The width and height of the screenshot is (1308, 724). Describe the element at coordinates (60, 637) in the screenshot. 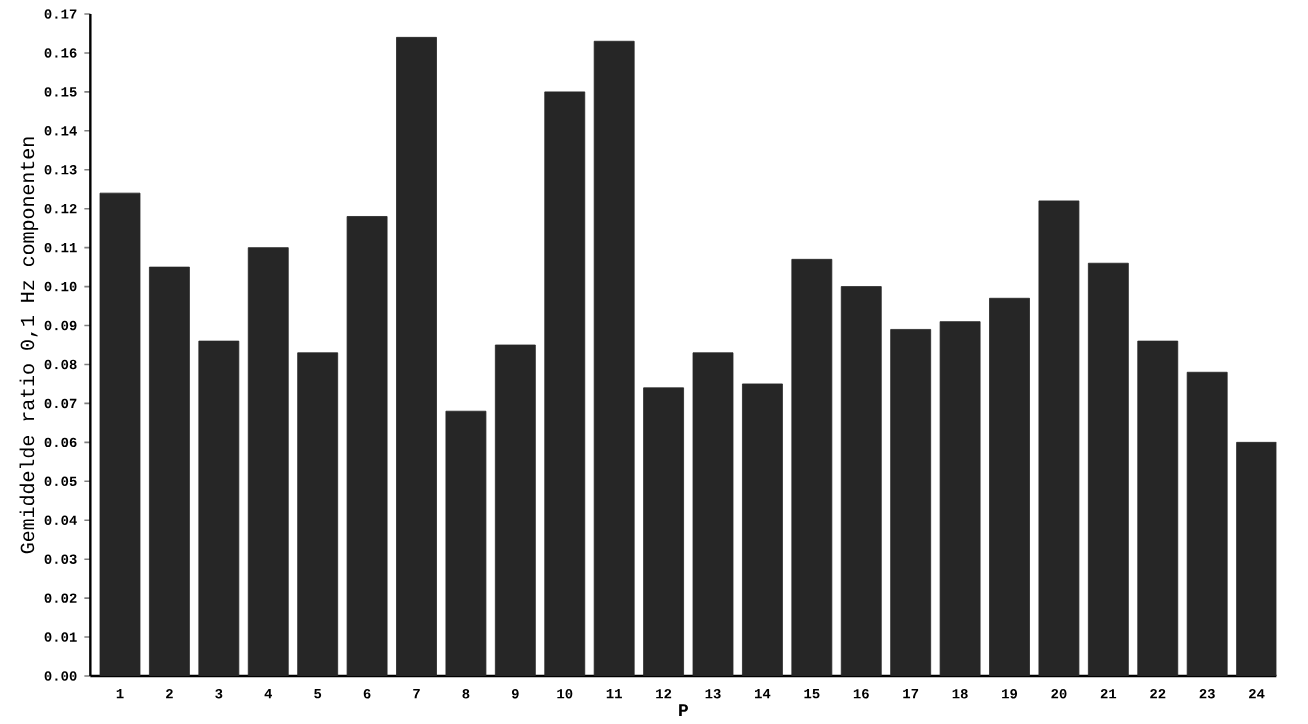

I see `y-tick-label: 0.01` at that location.